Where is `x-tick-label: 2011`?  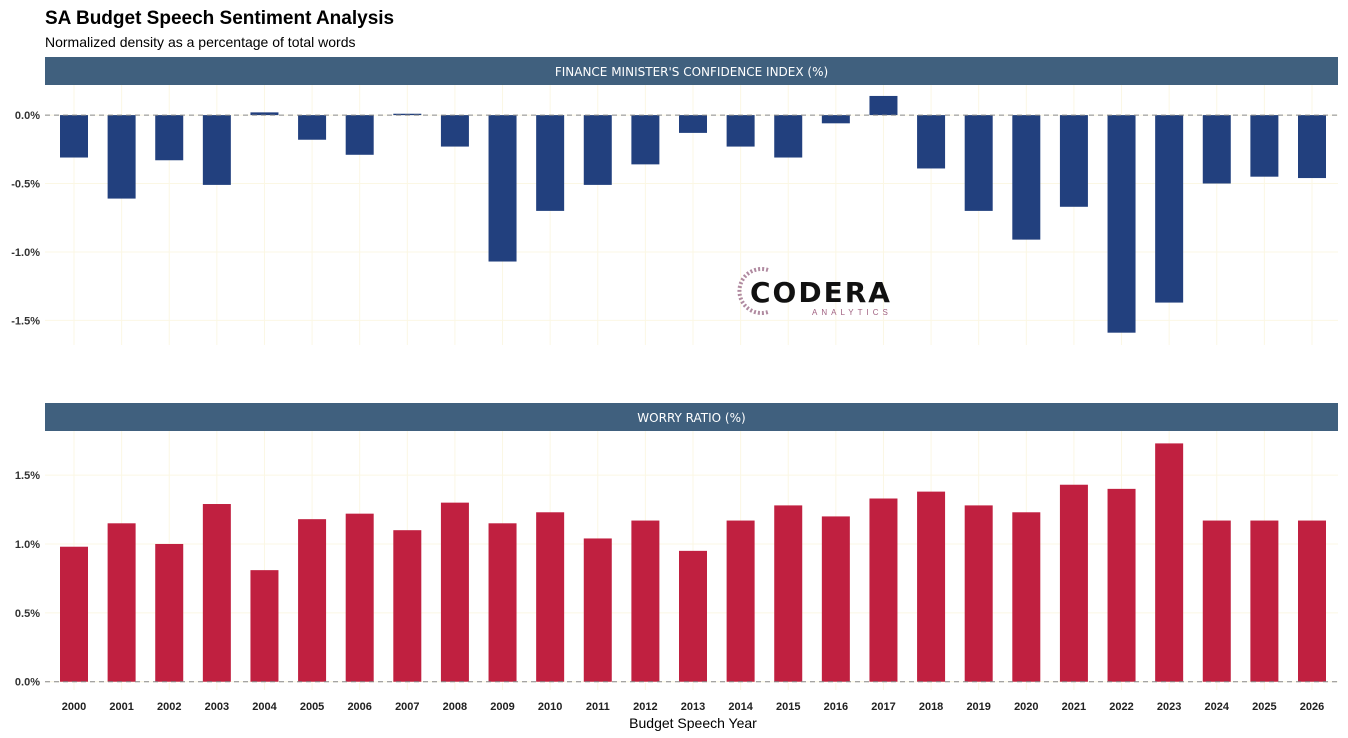
x-tick-label: 2011 is located at coordinates (598, 707).